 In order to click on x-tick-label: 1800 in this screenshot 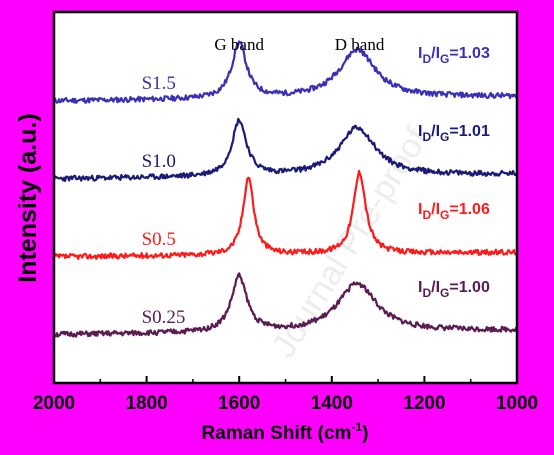, I will do `click(146, 403)`.